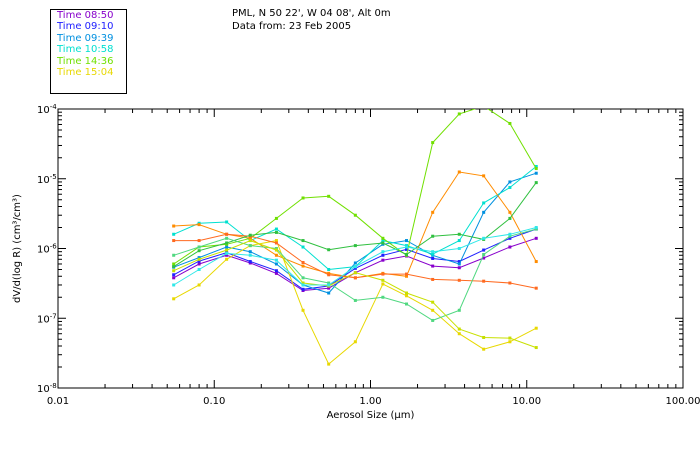  Describe the element at coordinates (47, 109) in the screenshot. I see `y-tick-label: 10⁻⁴` at that location.